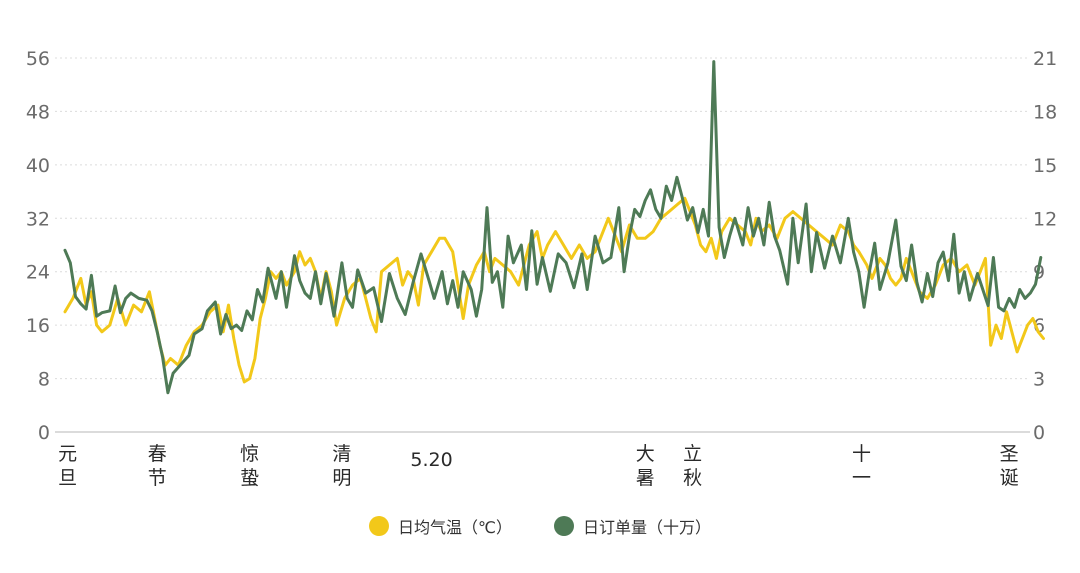 The image size is (1080, 573). What do you see at coordinates (1039, 326) in the screenshot?
I see `right-y-tick-label: 6` at bounding box center [1039, 326].